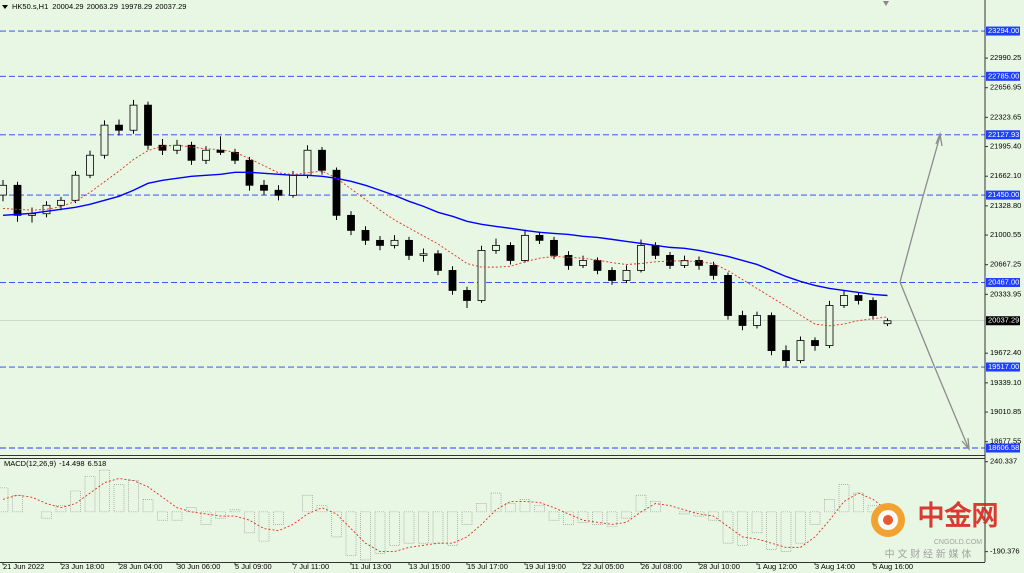 Image resolution: width=1024 pixels, height=573 pixels. I want to click on level-label: 20467.00, so click(1003, 282).